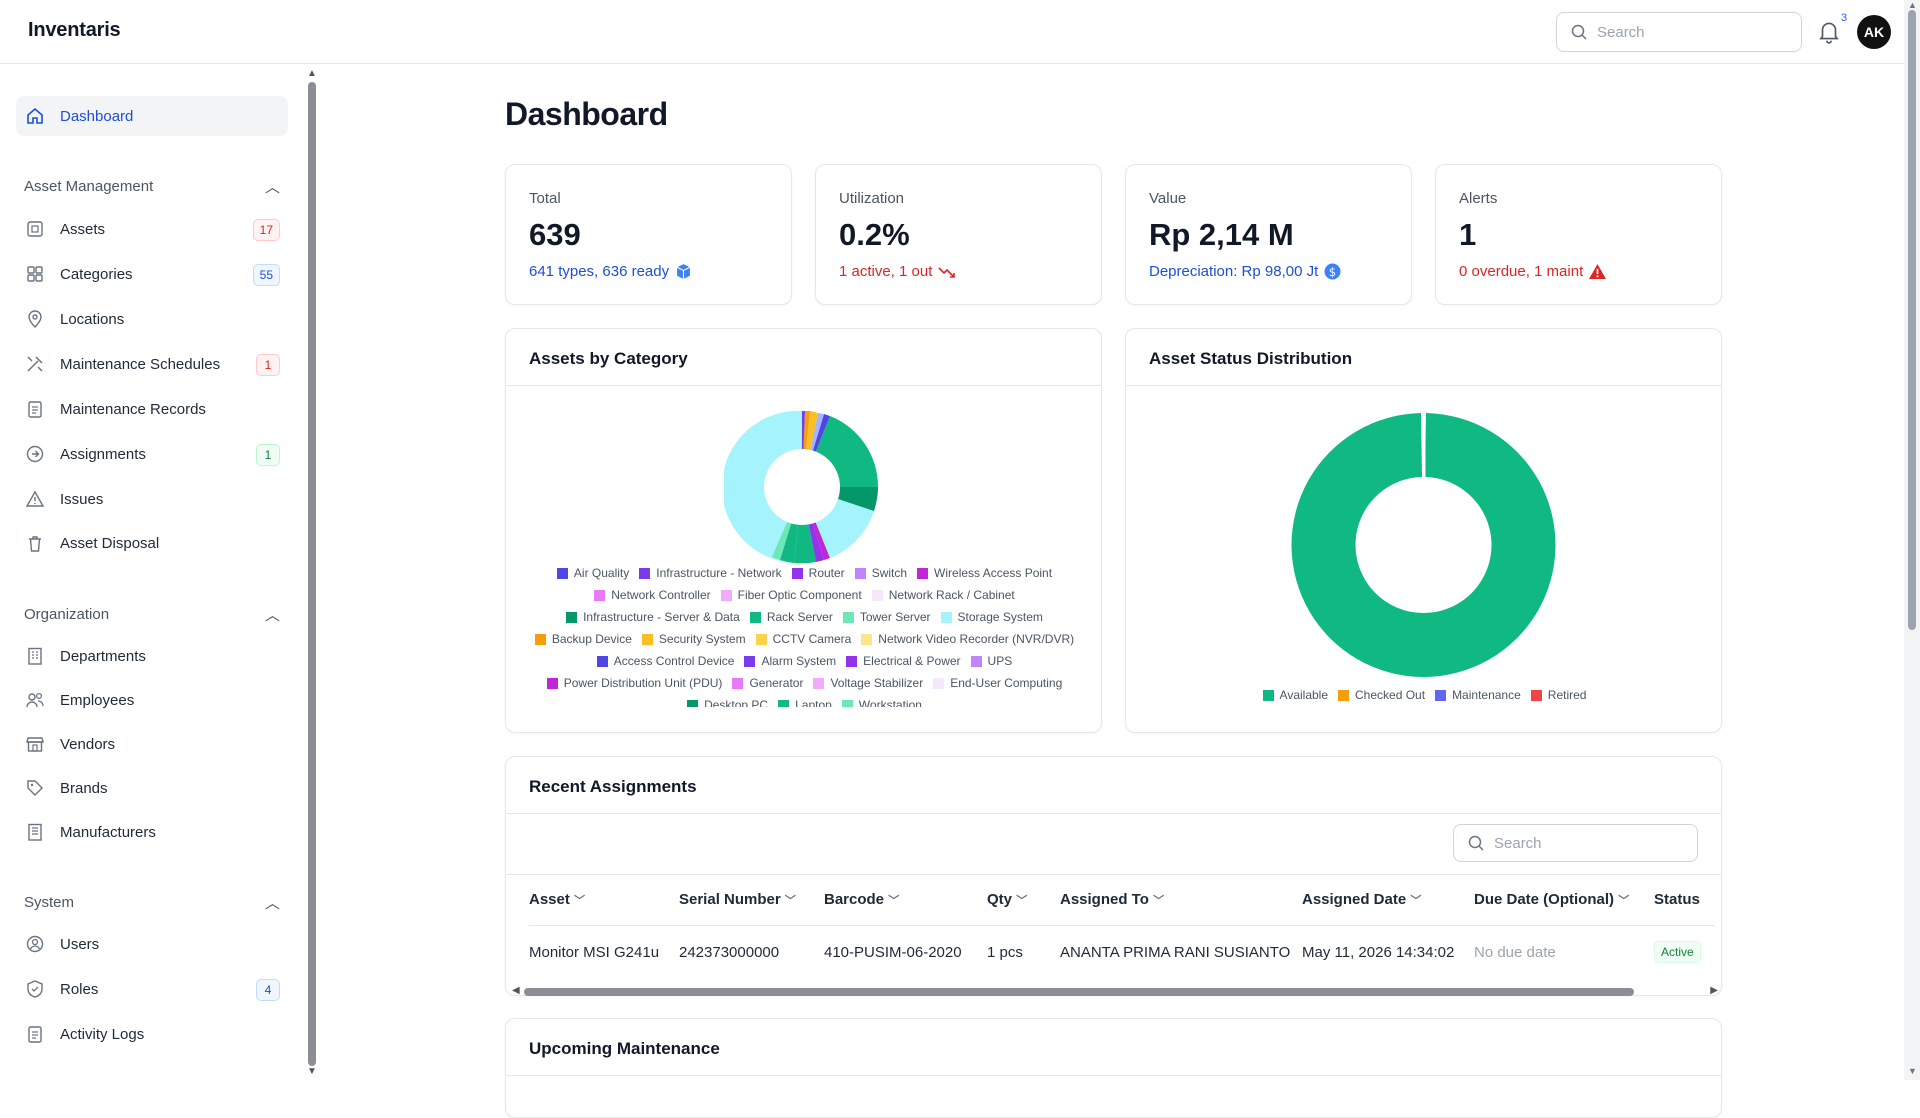  Describe the element at coordinates (152, 1034) in the screenshot. I see `sidebar-item-activity-logs: Activity Logs` at that location.